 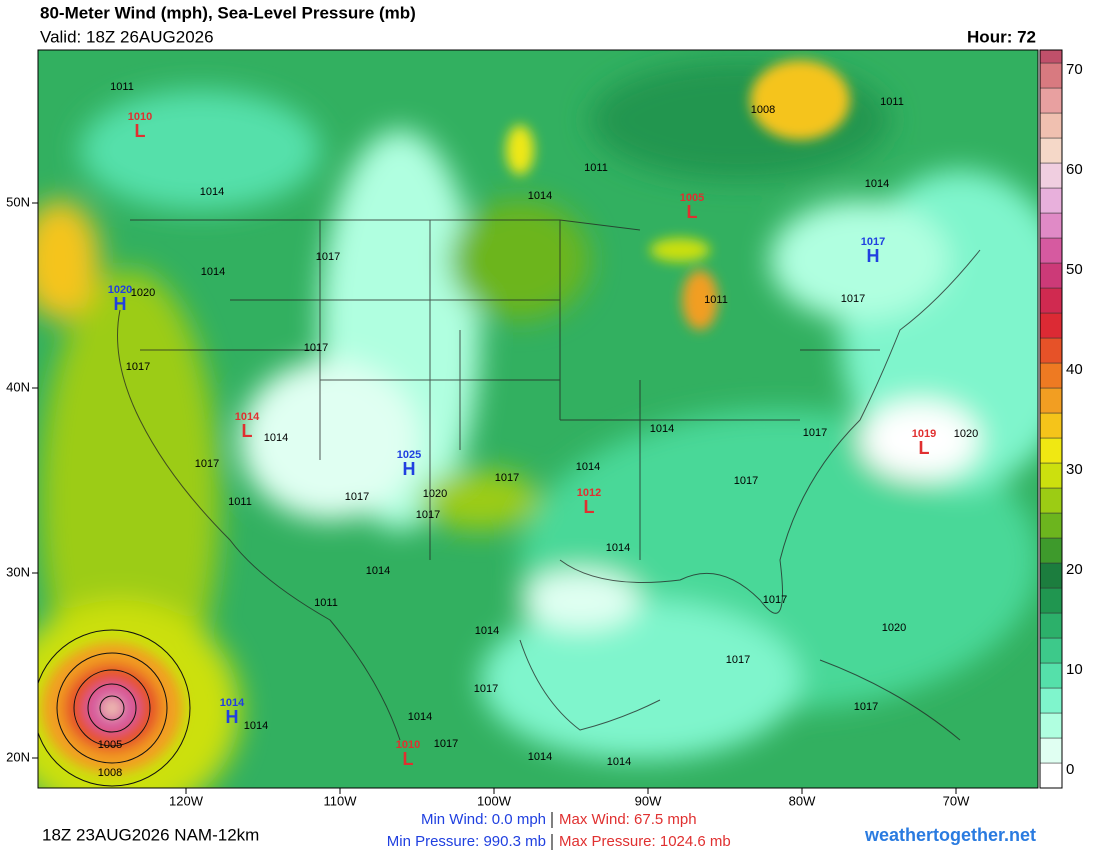 I want to click on latitude-label: 40N, so click(x=18, y=386).